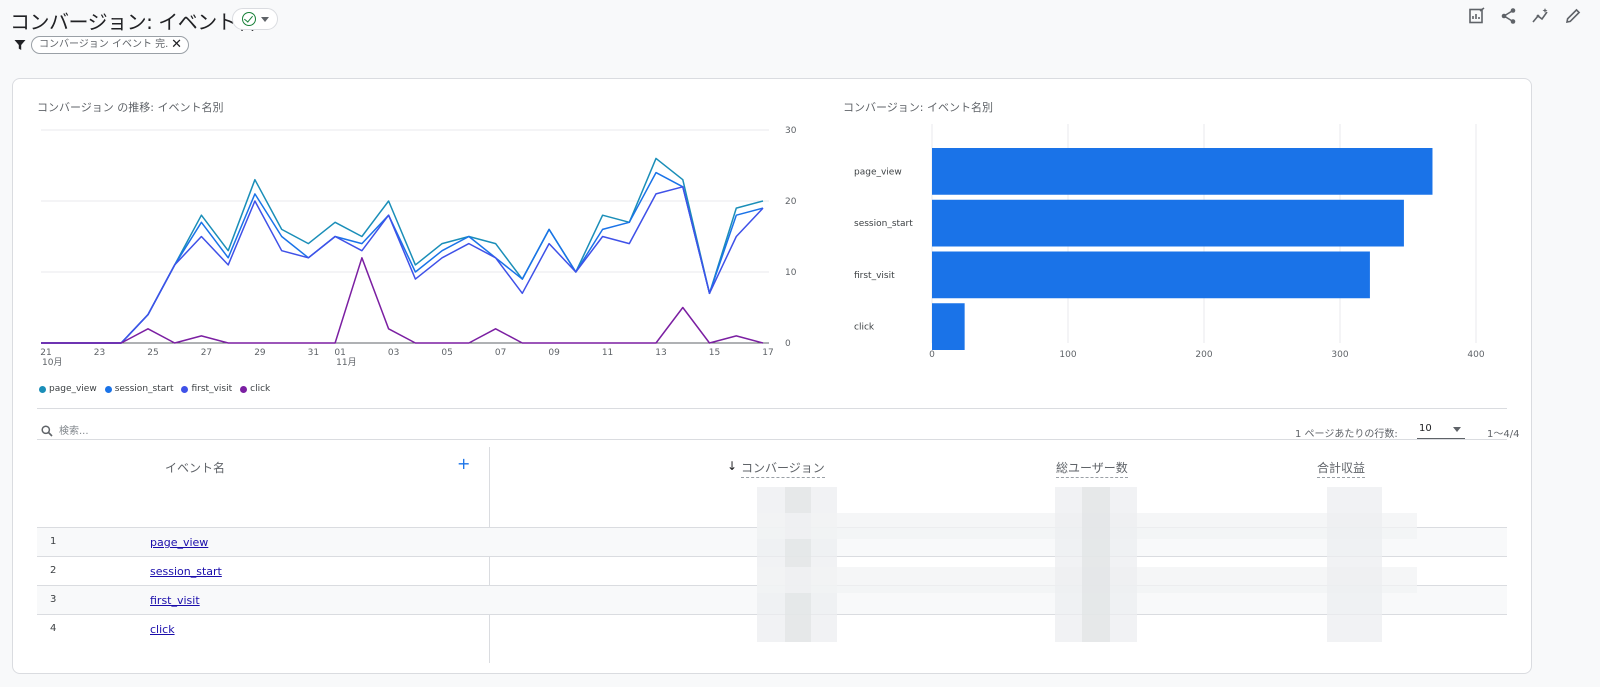 The image size is (1600, 687). What do you see at coordinates (446, 353) in the screenshot?
I see `x-tick-label: 05` at bounding box center [446, 353].